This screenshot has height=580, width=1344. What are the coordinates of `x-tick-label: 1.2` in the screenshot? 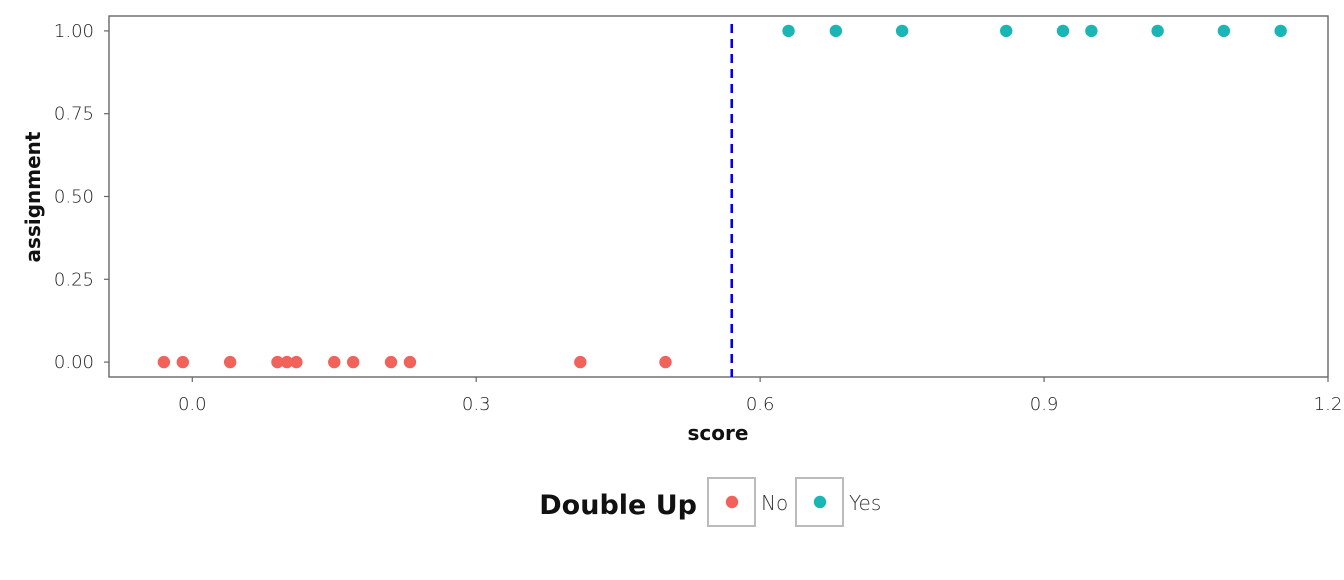 It's located at (1328, 404).